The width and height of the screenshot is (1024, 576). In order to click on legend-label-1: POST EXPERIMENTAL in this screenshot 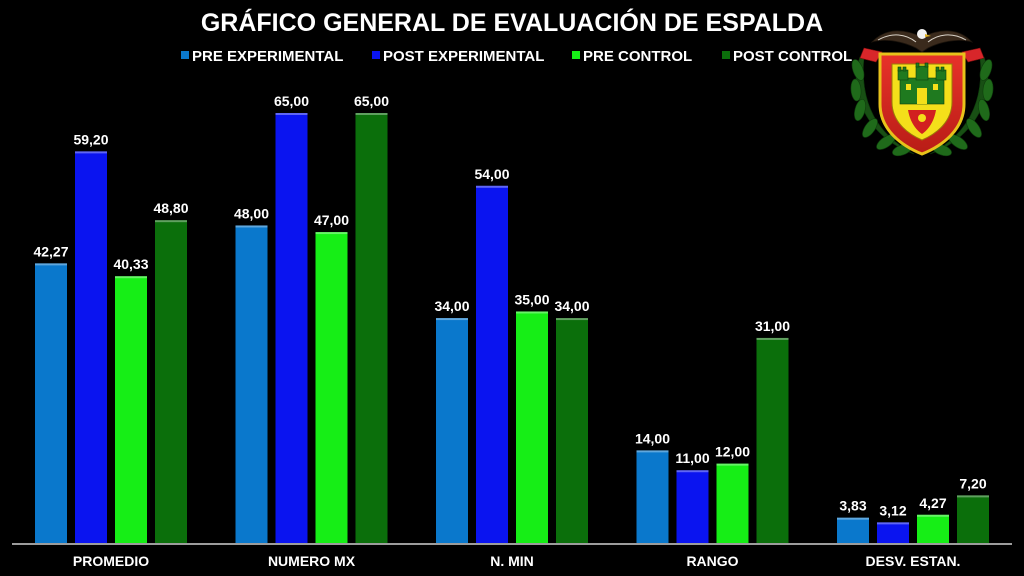, I will do `click(463, 56)`.